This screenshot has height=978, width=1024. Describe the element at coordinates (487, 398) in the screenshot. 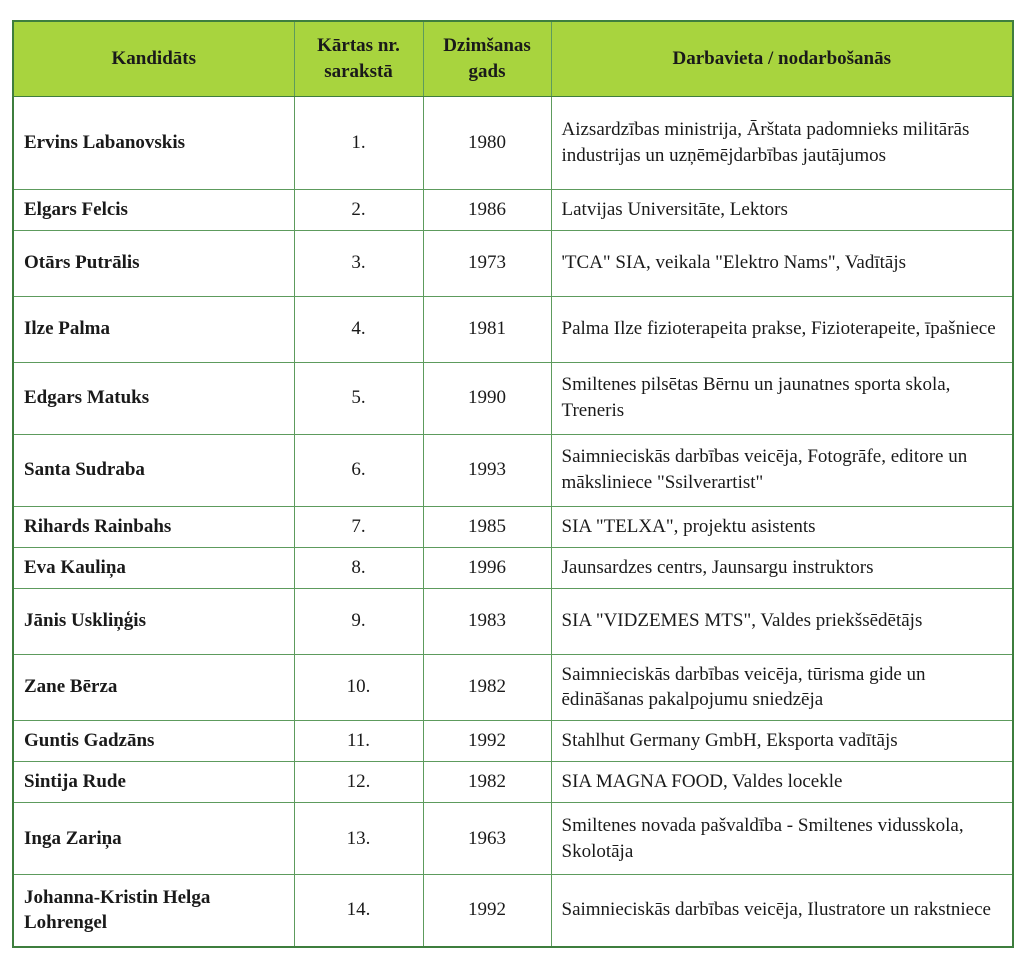

I see `cell-birth-year: 1990` at that location.